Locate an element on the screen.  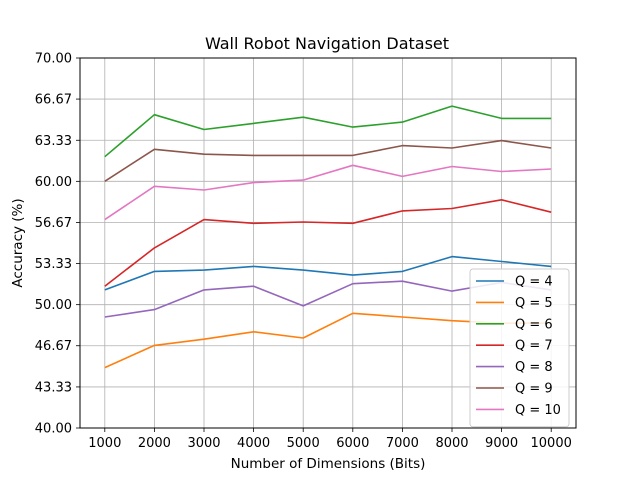
y-tick-label: 53.33 is located at coordinates (53, 264).